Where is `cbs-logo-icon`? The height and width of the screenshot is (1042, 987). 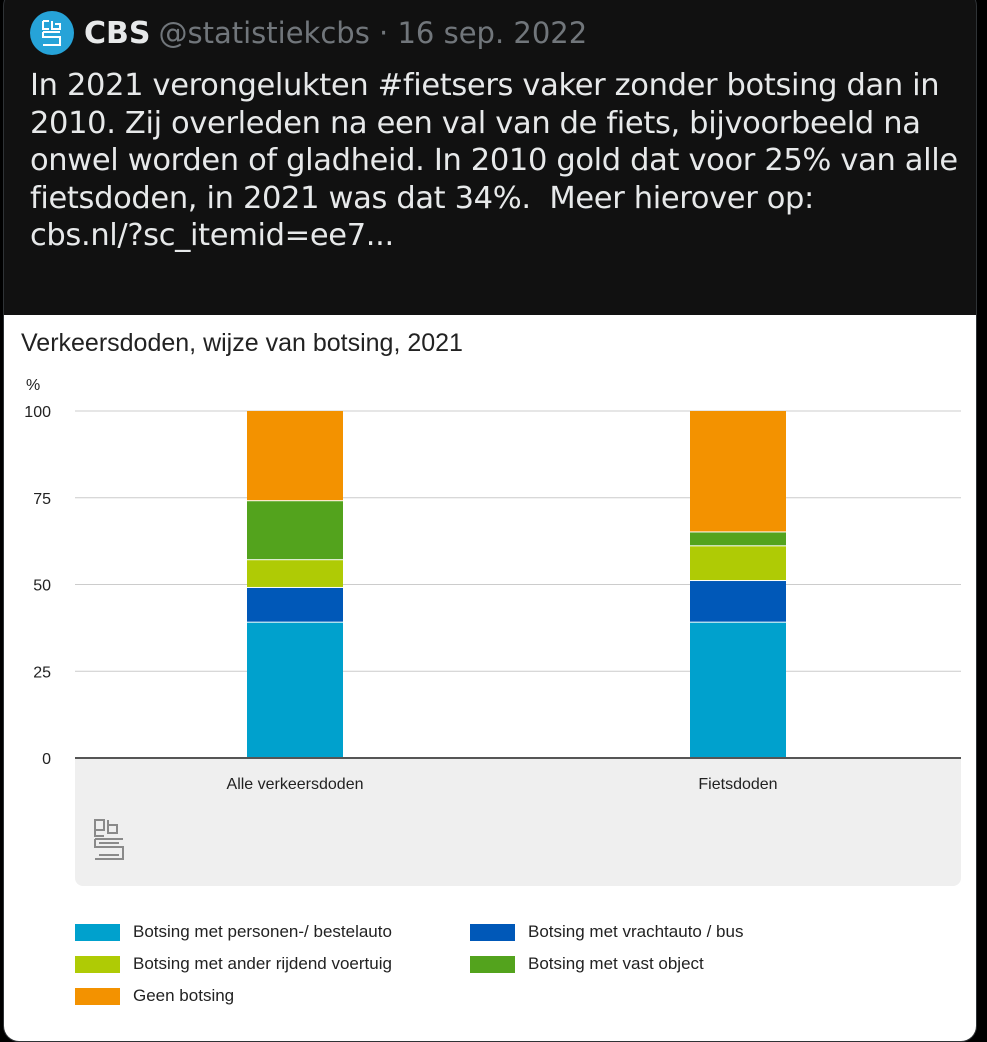
cbs-logo-icon is located at coordinates (51, 33).